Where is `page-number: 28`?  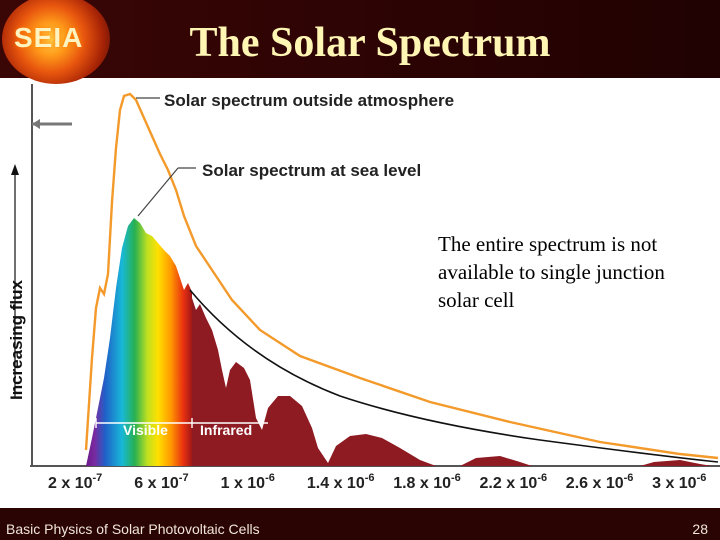 page-number: 28 is located at coordinates (700, 529).